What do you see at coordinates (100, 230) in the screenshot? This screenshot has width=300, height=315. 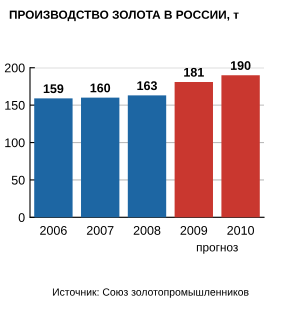 I see `x-tick-label: 2007` at bounding box center [100, 230].